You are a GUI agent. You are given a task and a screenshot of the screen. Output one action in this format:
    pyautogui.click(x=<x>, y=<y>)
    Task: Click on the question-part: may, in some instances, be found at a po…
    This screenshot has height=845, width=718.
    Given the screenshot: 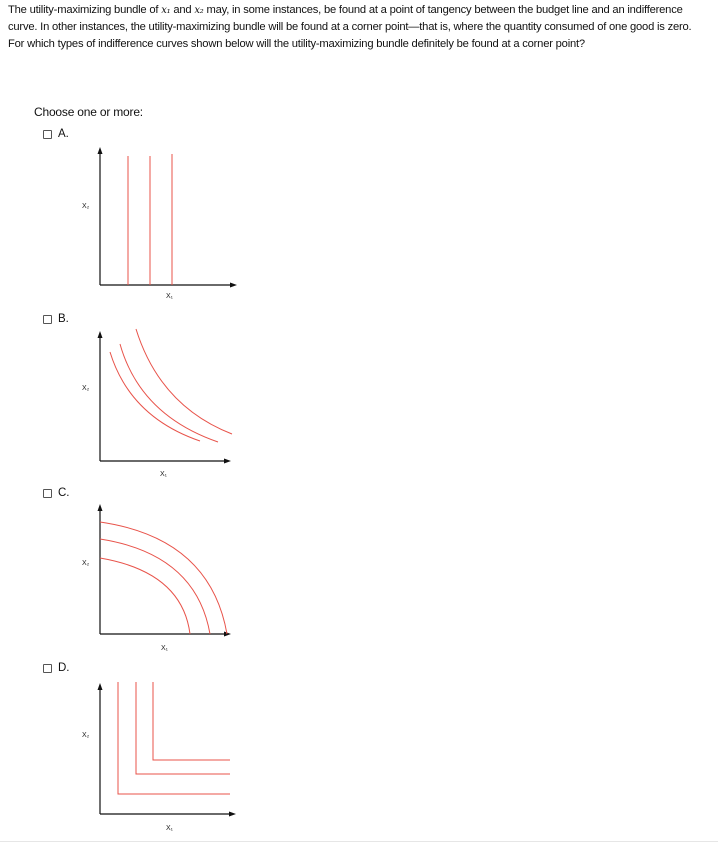 What is the action you would take?
    pyautogui.click(x=350, y=27)
    